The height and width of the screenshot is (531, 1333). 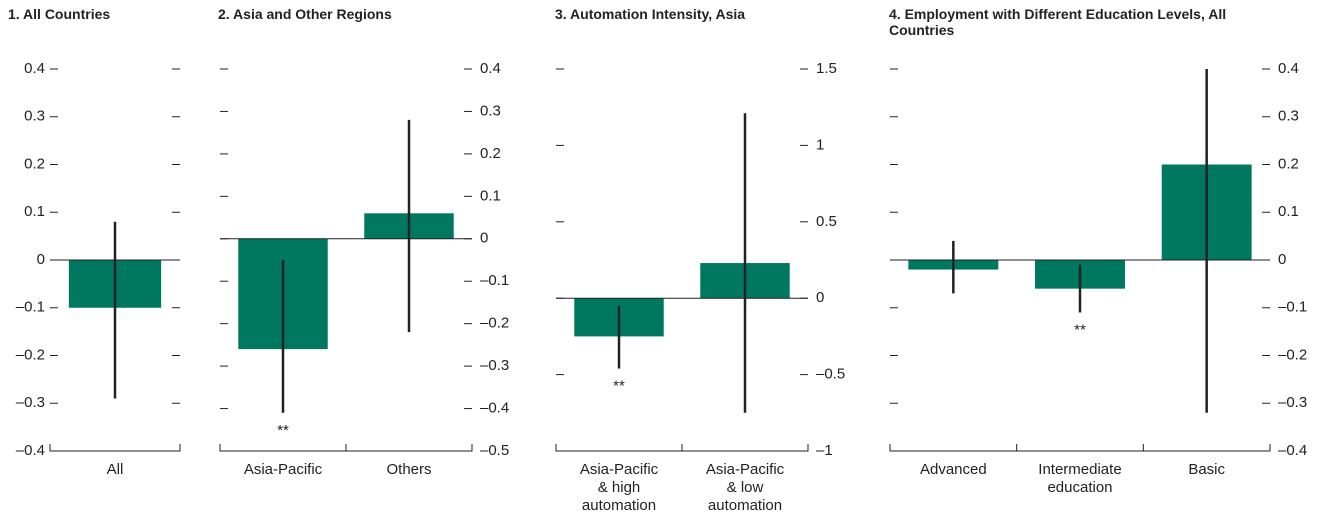 What do you see at coordinates (826, 221) in the screenshot?
I see `y-tick-label: 0.5` at bounding box center [826, 221].